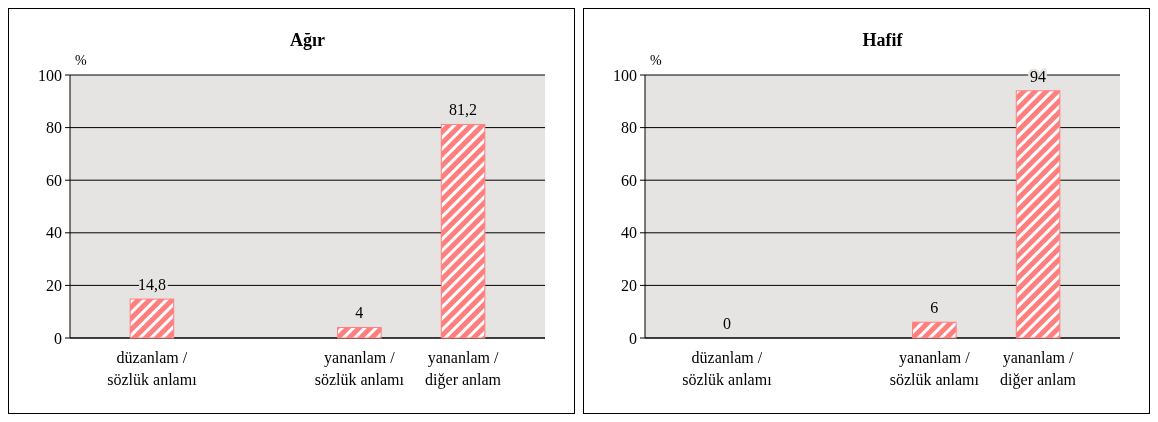 This screenshot has height=422, width=1158. Describe the element at coordinates (934, 308) in the screenshot. I see `data-label: 6` at that location.